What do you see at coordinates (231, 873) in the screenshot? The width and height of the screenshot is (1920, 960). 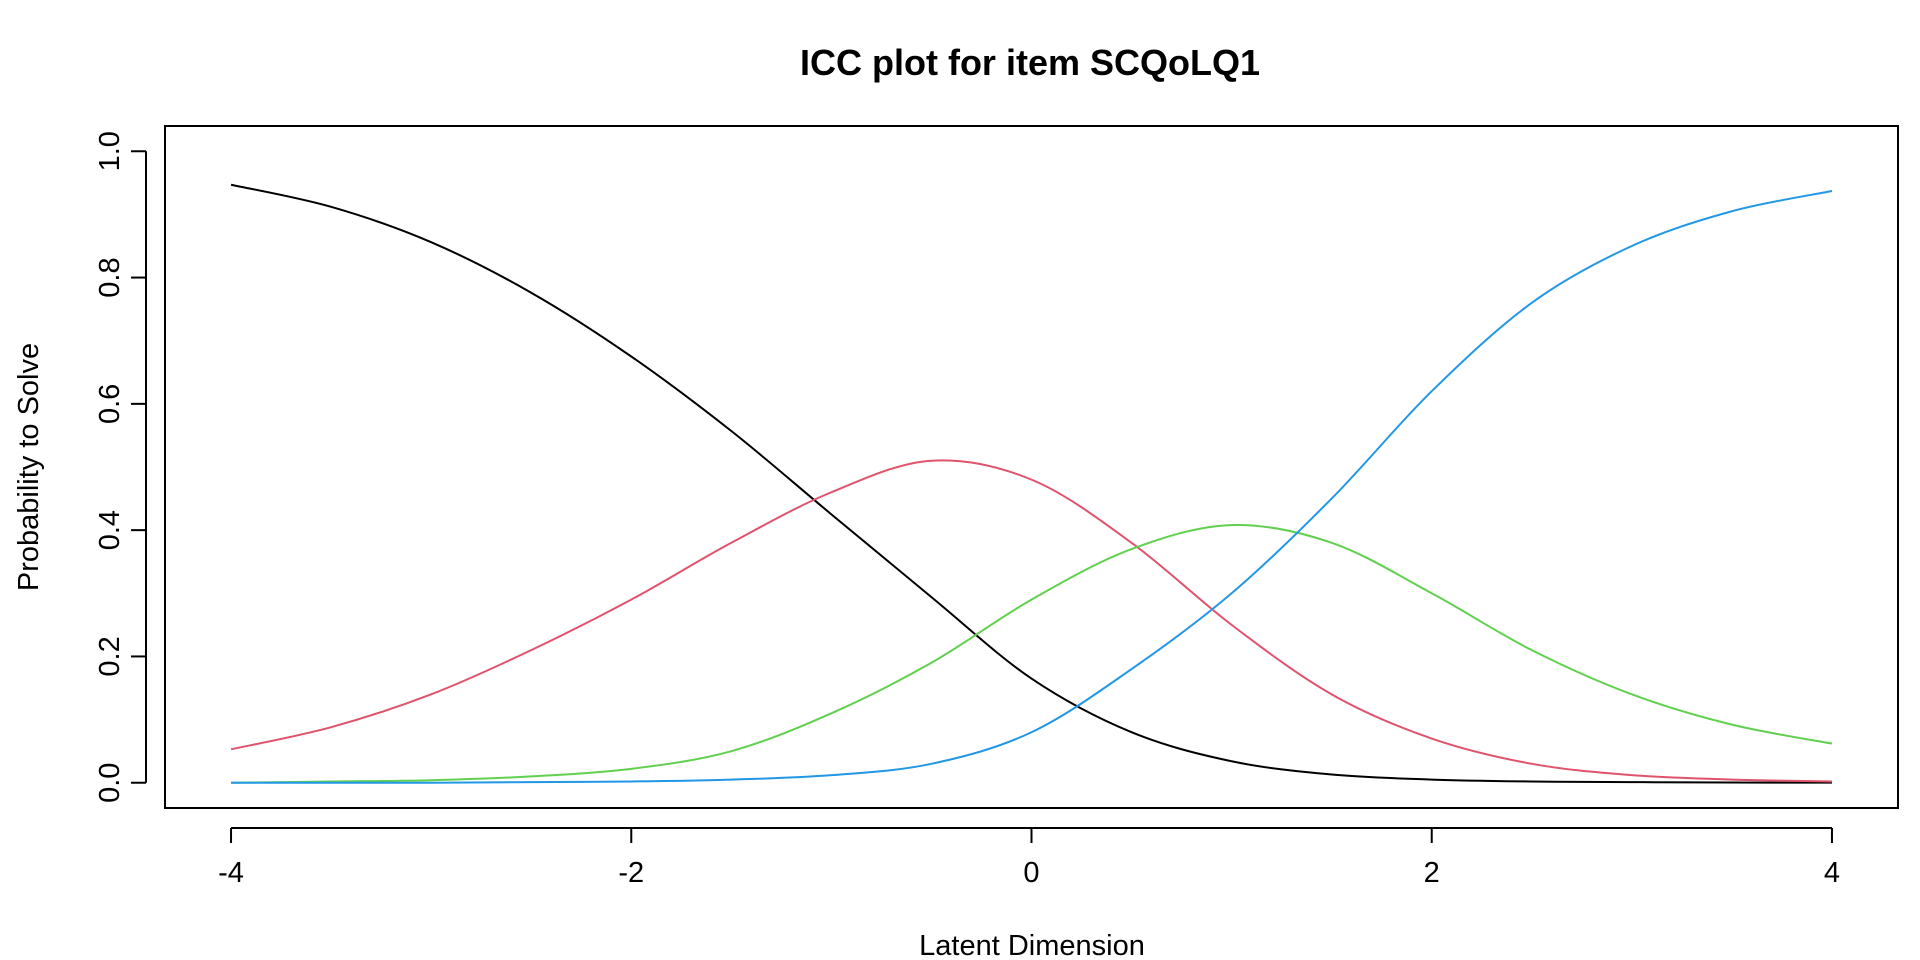 I see `x-tick-label: -4` at bounding box center [231, 873].